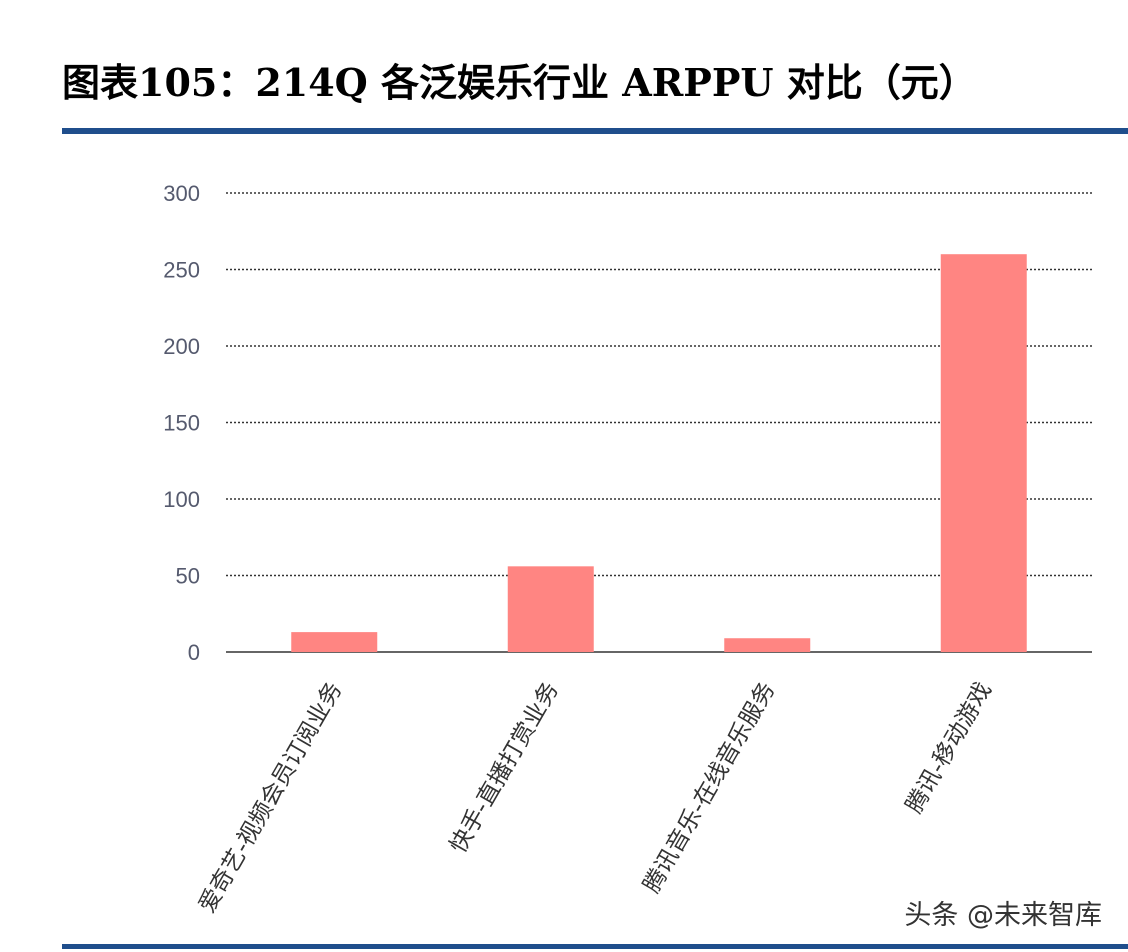 The height and width of the screenshot is (952, 1128). I want to click on watermark: 头条 @未来智库, so click(1003, 915).